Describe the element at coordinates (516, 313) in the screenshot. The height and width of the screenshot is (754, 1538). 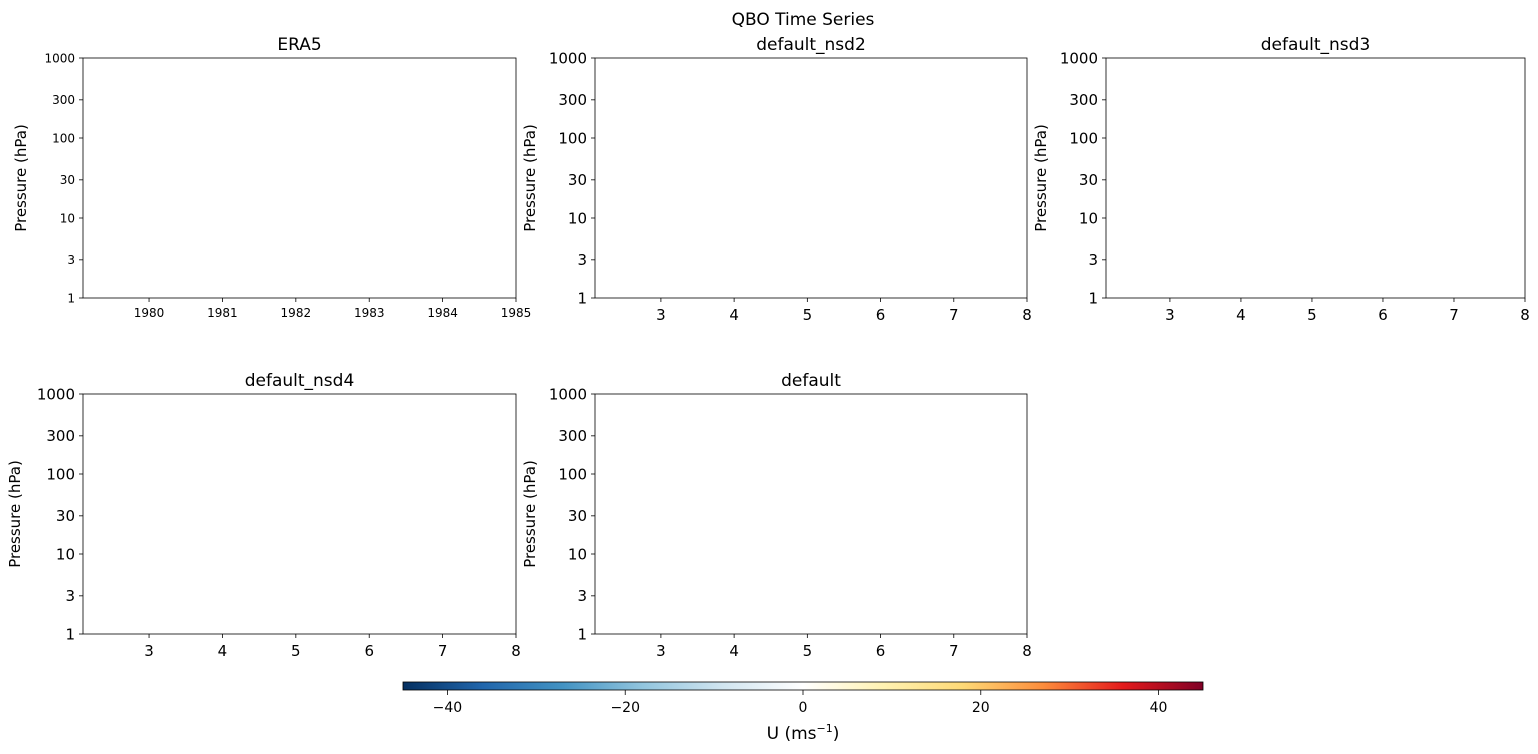
I see `x-tick-label: 1985` at that location.